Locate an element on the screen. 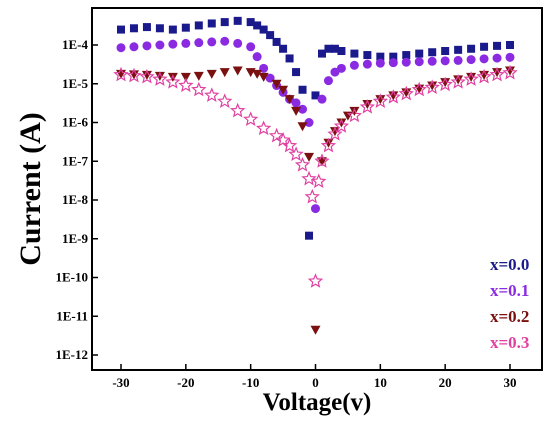  x-tick-label: -10 is located at coordinates (250, 382).